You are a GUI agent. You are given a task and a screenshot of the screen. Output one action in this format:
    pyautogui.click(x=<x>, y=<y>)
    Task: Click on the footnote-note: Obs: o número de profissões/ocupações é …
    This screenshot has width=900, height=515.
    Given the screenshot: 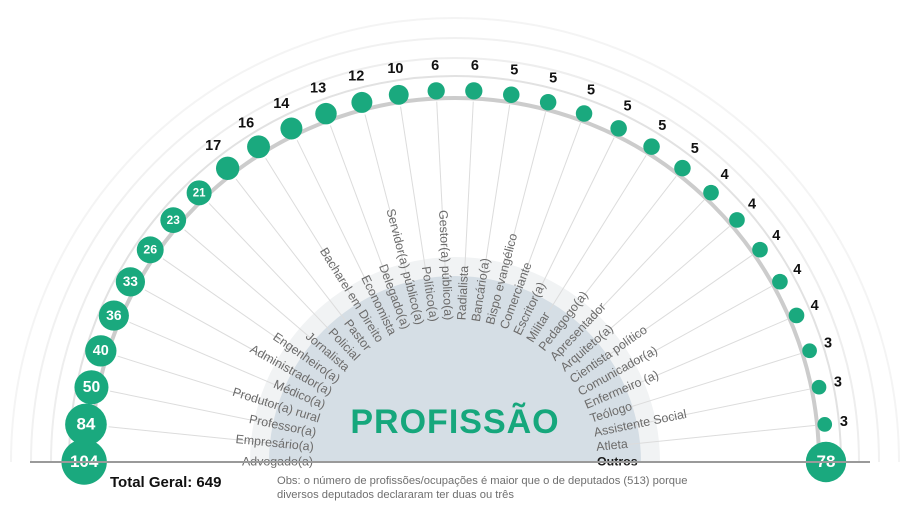 What is the action you would take?
    pyautogui.click(x=482, y=488)
    